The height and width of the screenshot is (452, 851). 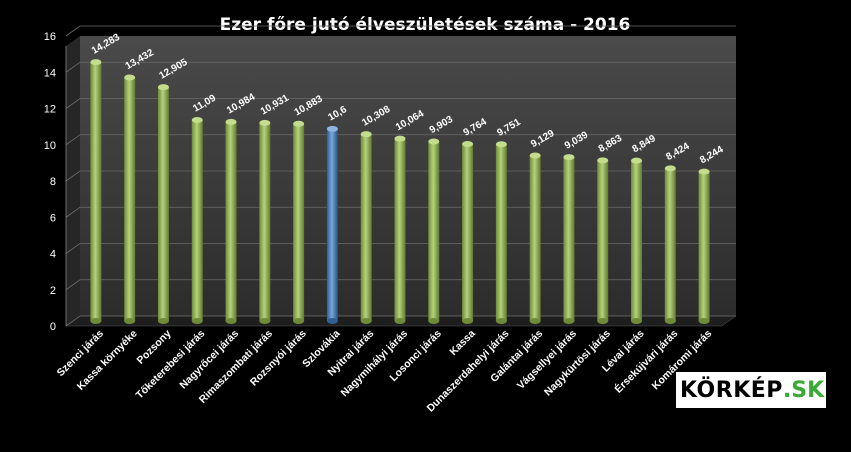 I want to click on x-tick-label: Vágsellyei járás, so click(x=547, y=360).